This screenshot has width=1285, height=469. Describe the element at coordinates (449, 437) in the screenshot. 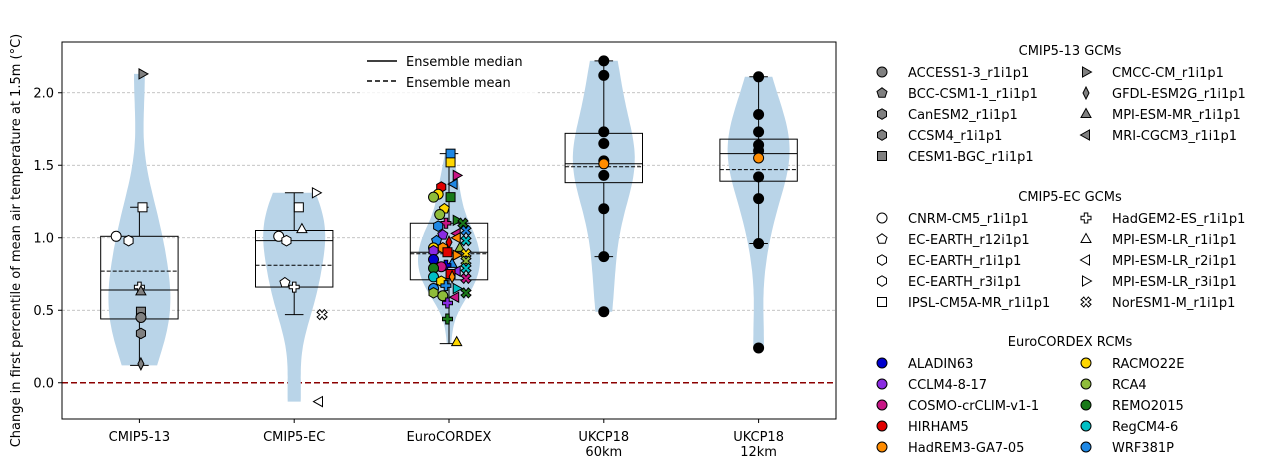

I see `x-tick-label: EuroCORDEX` at that location.